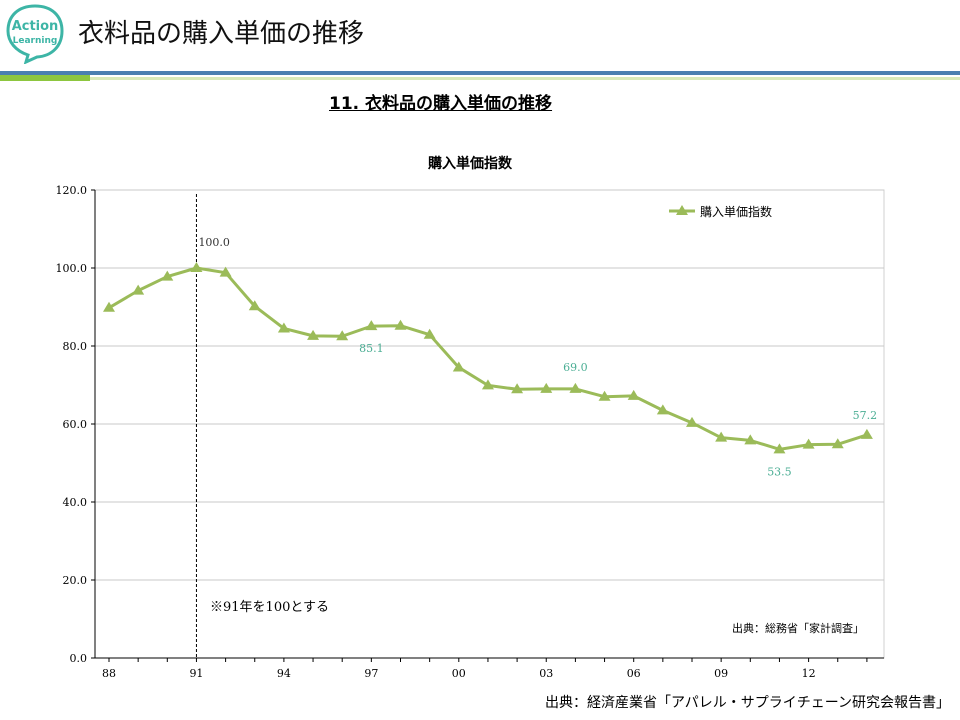 This screenshot has height=720, width=960. I want to click on data-label: 85.1, so click(371, 348).